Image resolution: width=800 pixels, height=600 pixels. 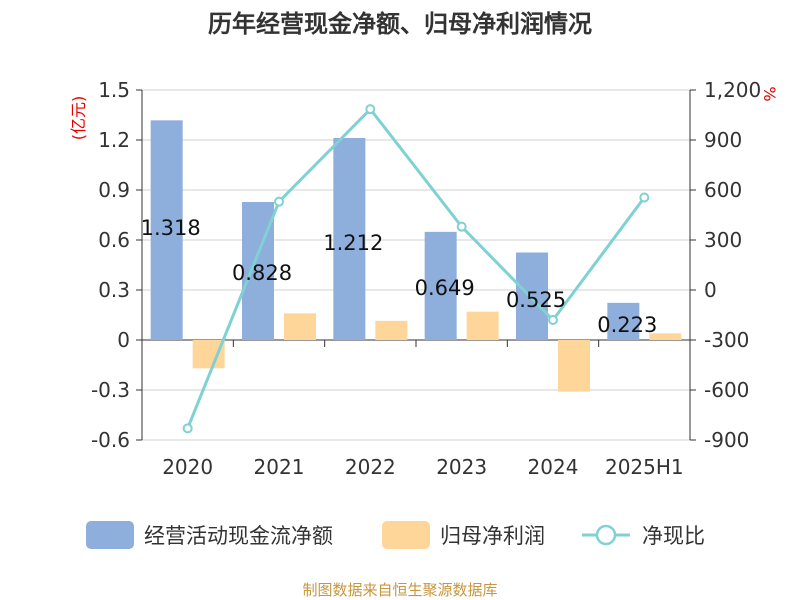 What do you see at coordinates (710, 290) in the screenshot?
I see `right-tick-label: 0` at bounding box center [710, 290].